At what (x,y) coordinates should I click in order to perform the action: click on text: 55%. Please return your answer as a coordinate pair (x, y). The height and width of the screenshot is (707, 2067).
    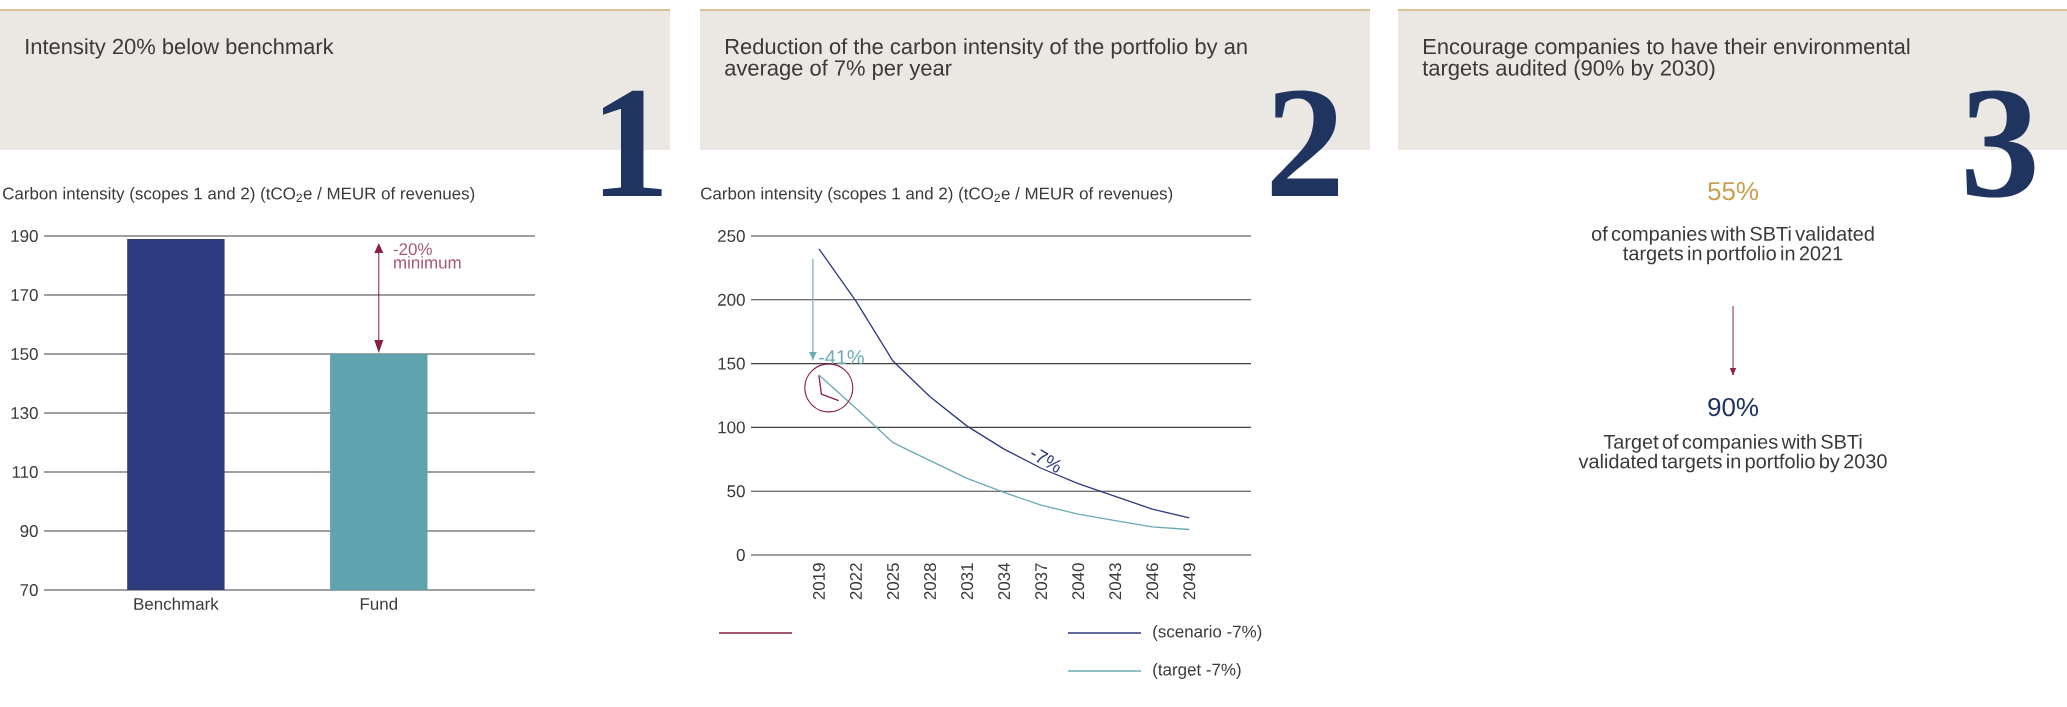
    Looking at the image, I should click on (1733, 191).